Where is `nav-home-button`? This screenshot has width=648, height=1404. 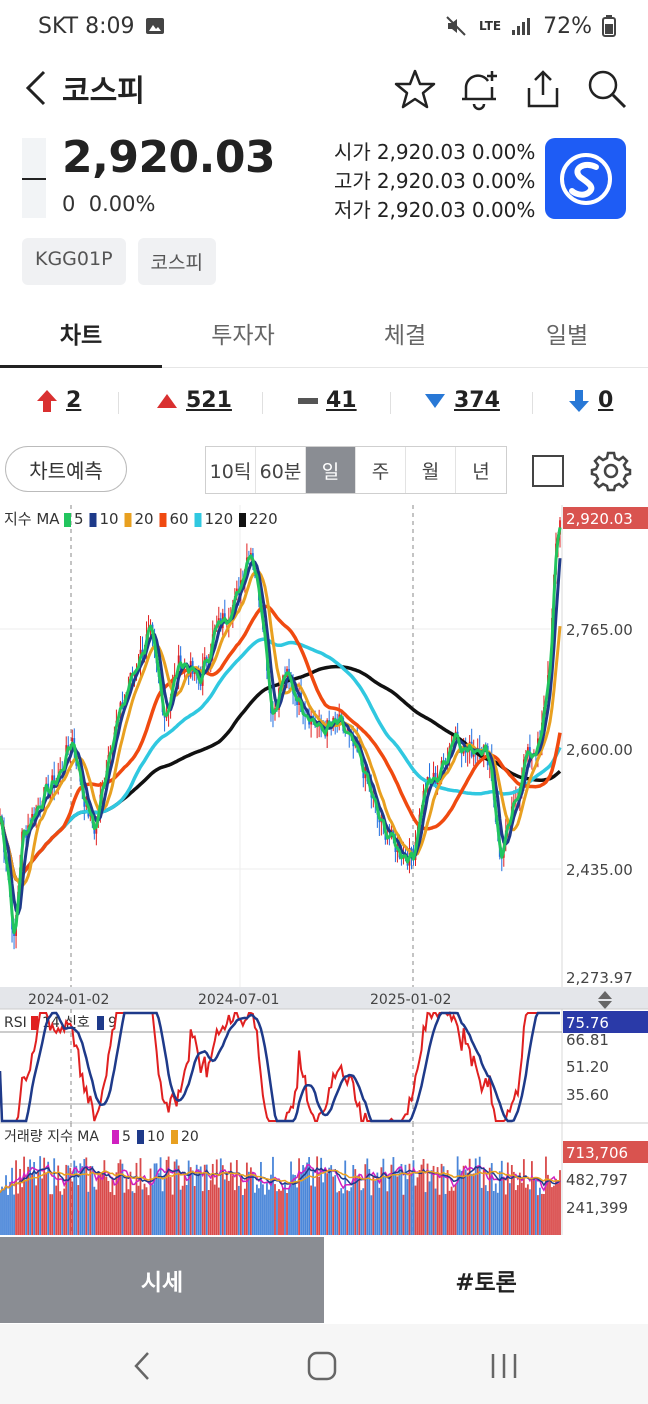
nav-home-button is located at coordinates (322, 1366).